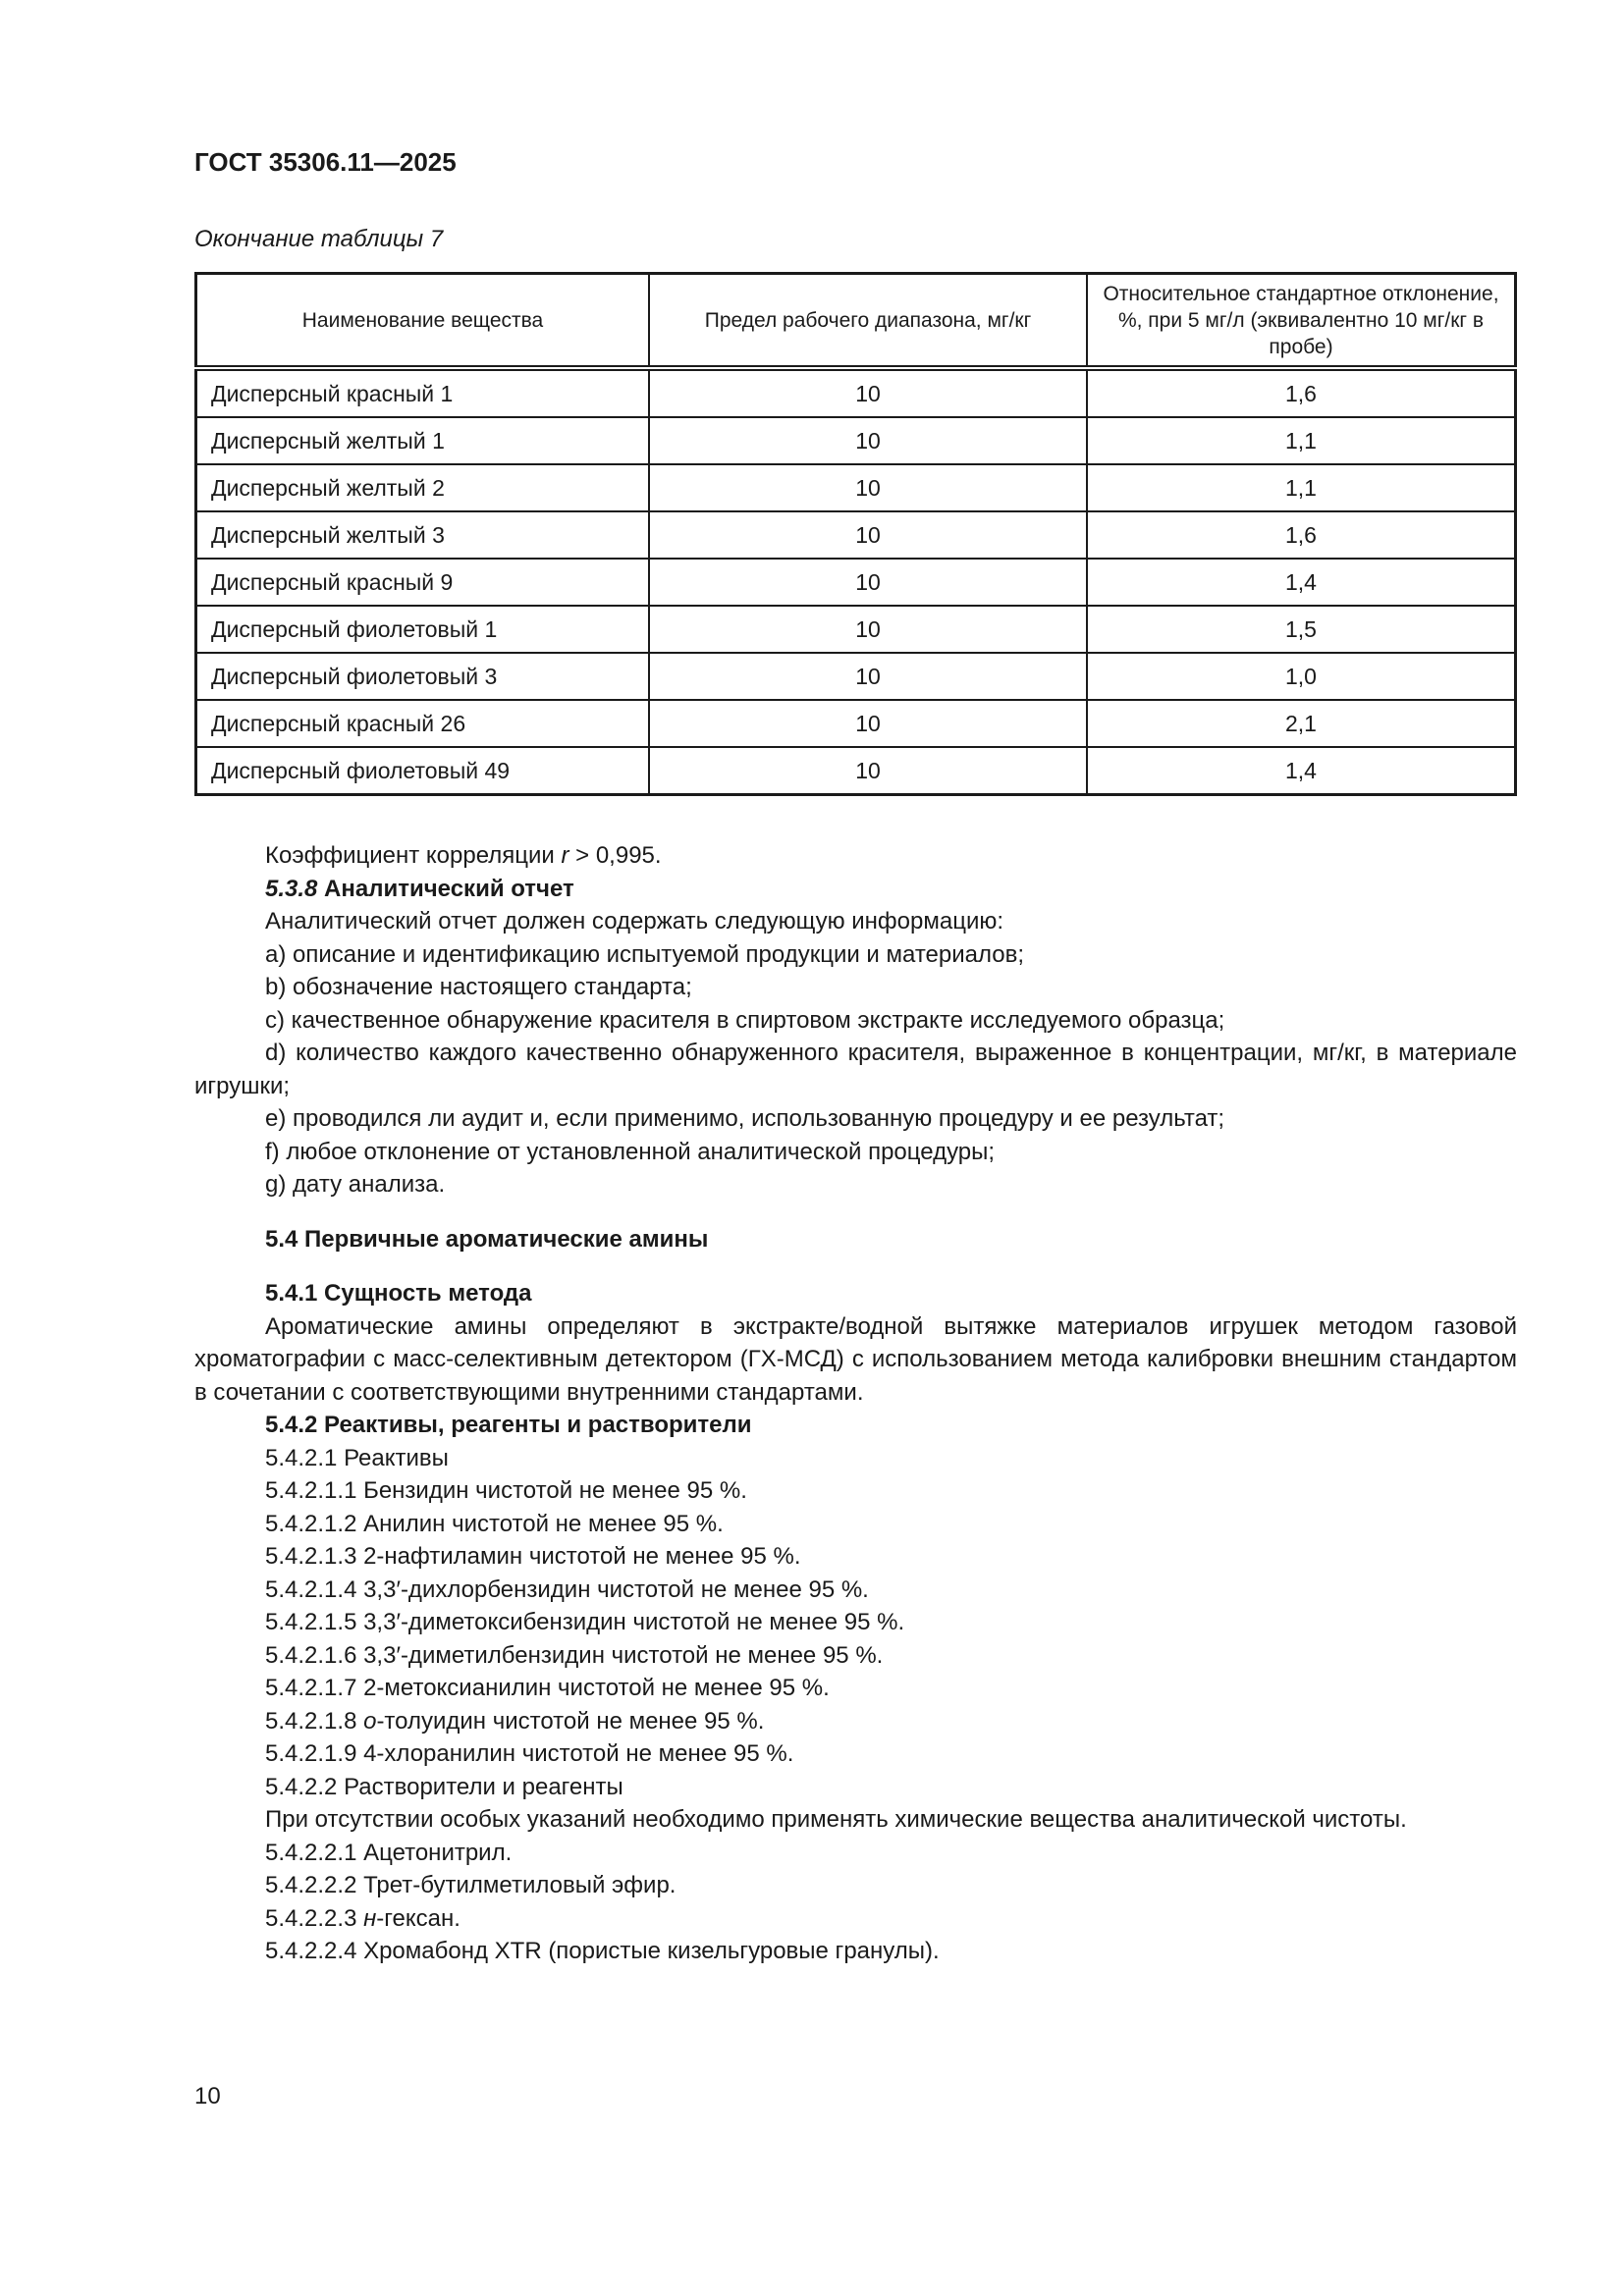 Image resolution: width=1624 pixels, height=2296 pixels. I want to click on table-cell: Дисперсный желтый 3, so click(422, 535).